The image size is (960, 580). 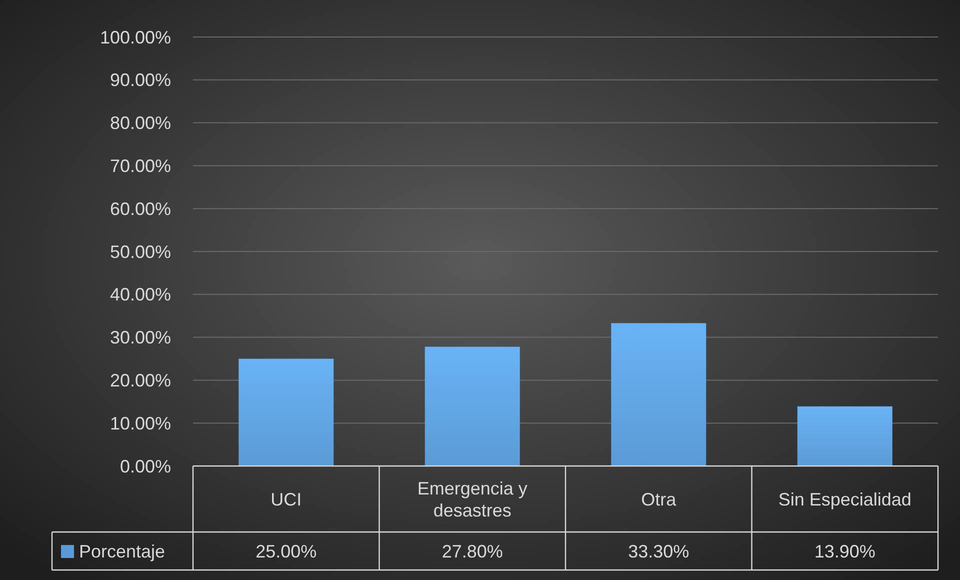 What do you see at coordinates (472, 499) in the screenshot?
I see `x-tick-label: Emergencia y desastres` at bounding box center [472, 499].